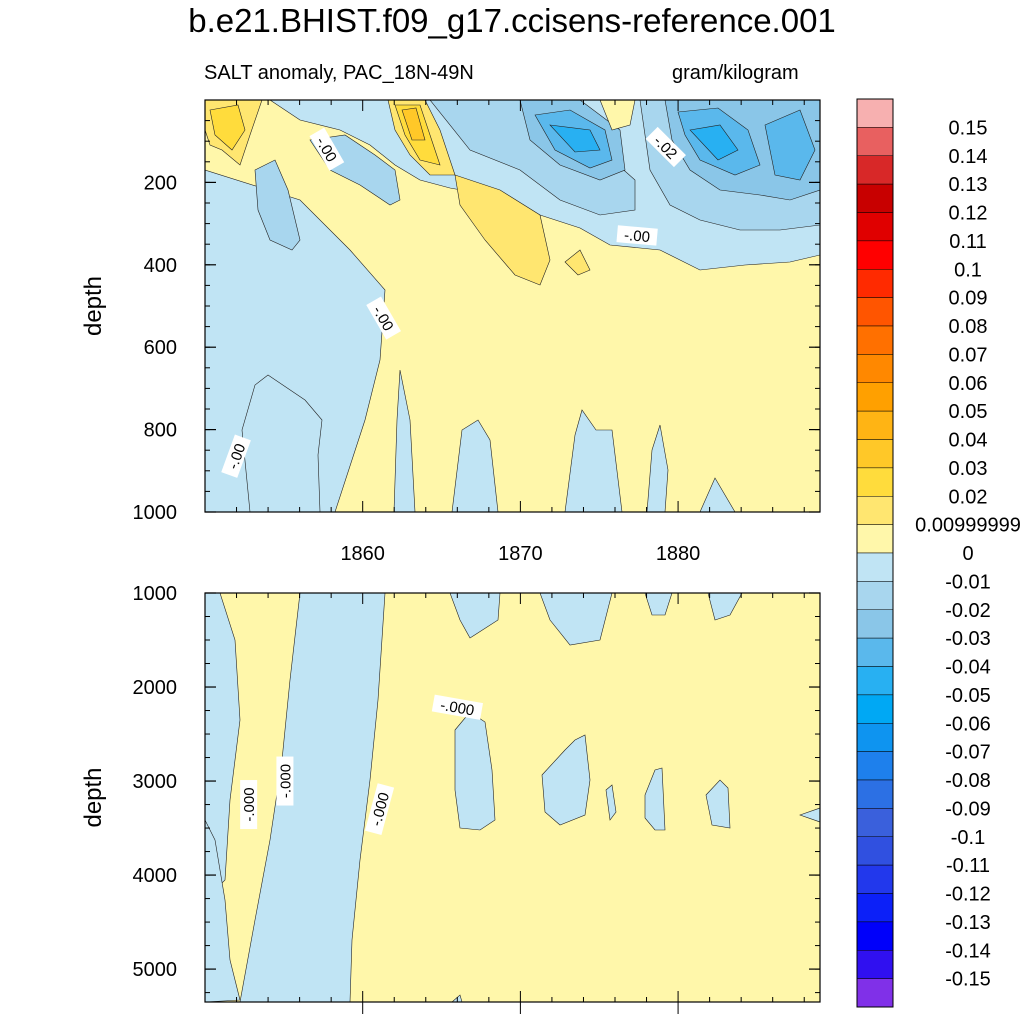 Image resolution: width=1024 pixels, height=1024 pixels. Describe the element at coordinates (520, 554) in the screenshot. I see `x-tick-label: 1870` at that location.